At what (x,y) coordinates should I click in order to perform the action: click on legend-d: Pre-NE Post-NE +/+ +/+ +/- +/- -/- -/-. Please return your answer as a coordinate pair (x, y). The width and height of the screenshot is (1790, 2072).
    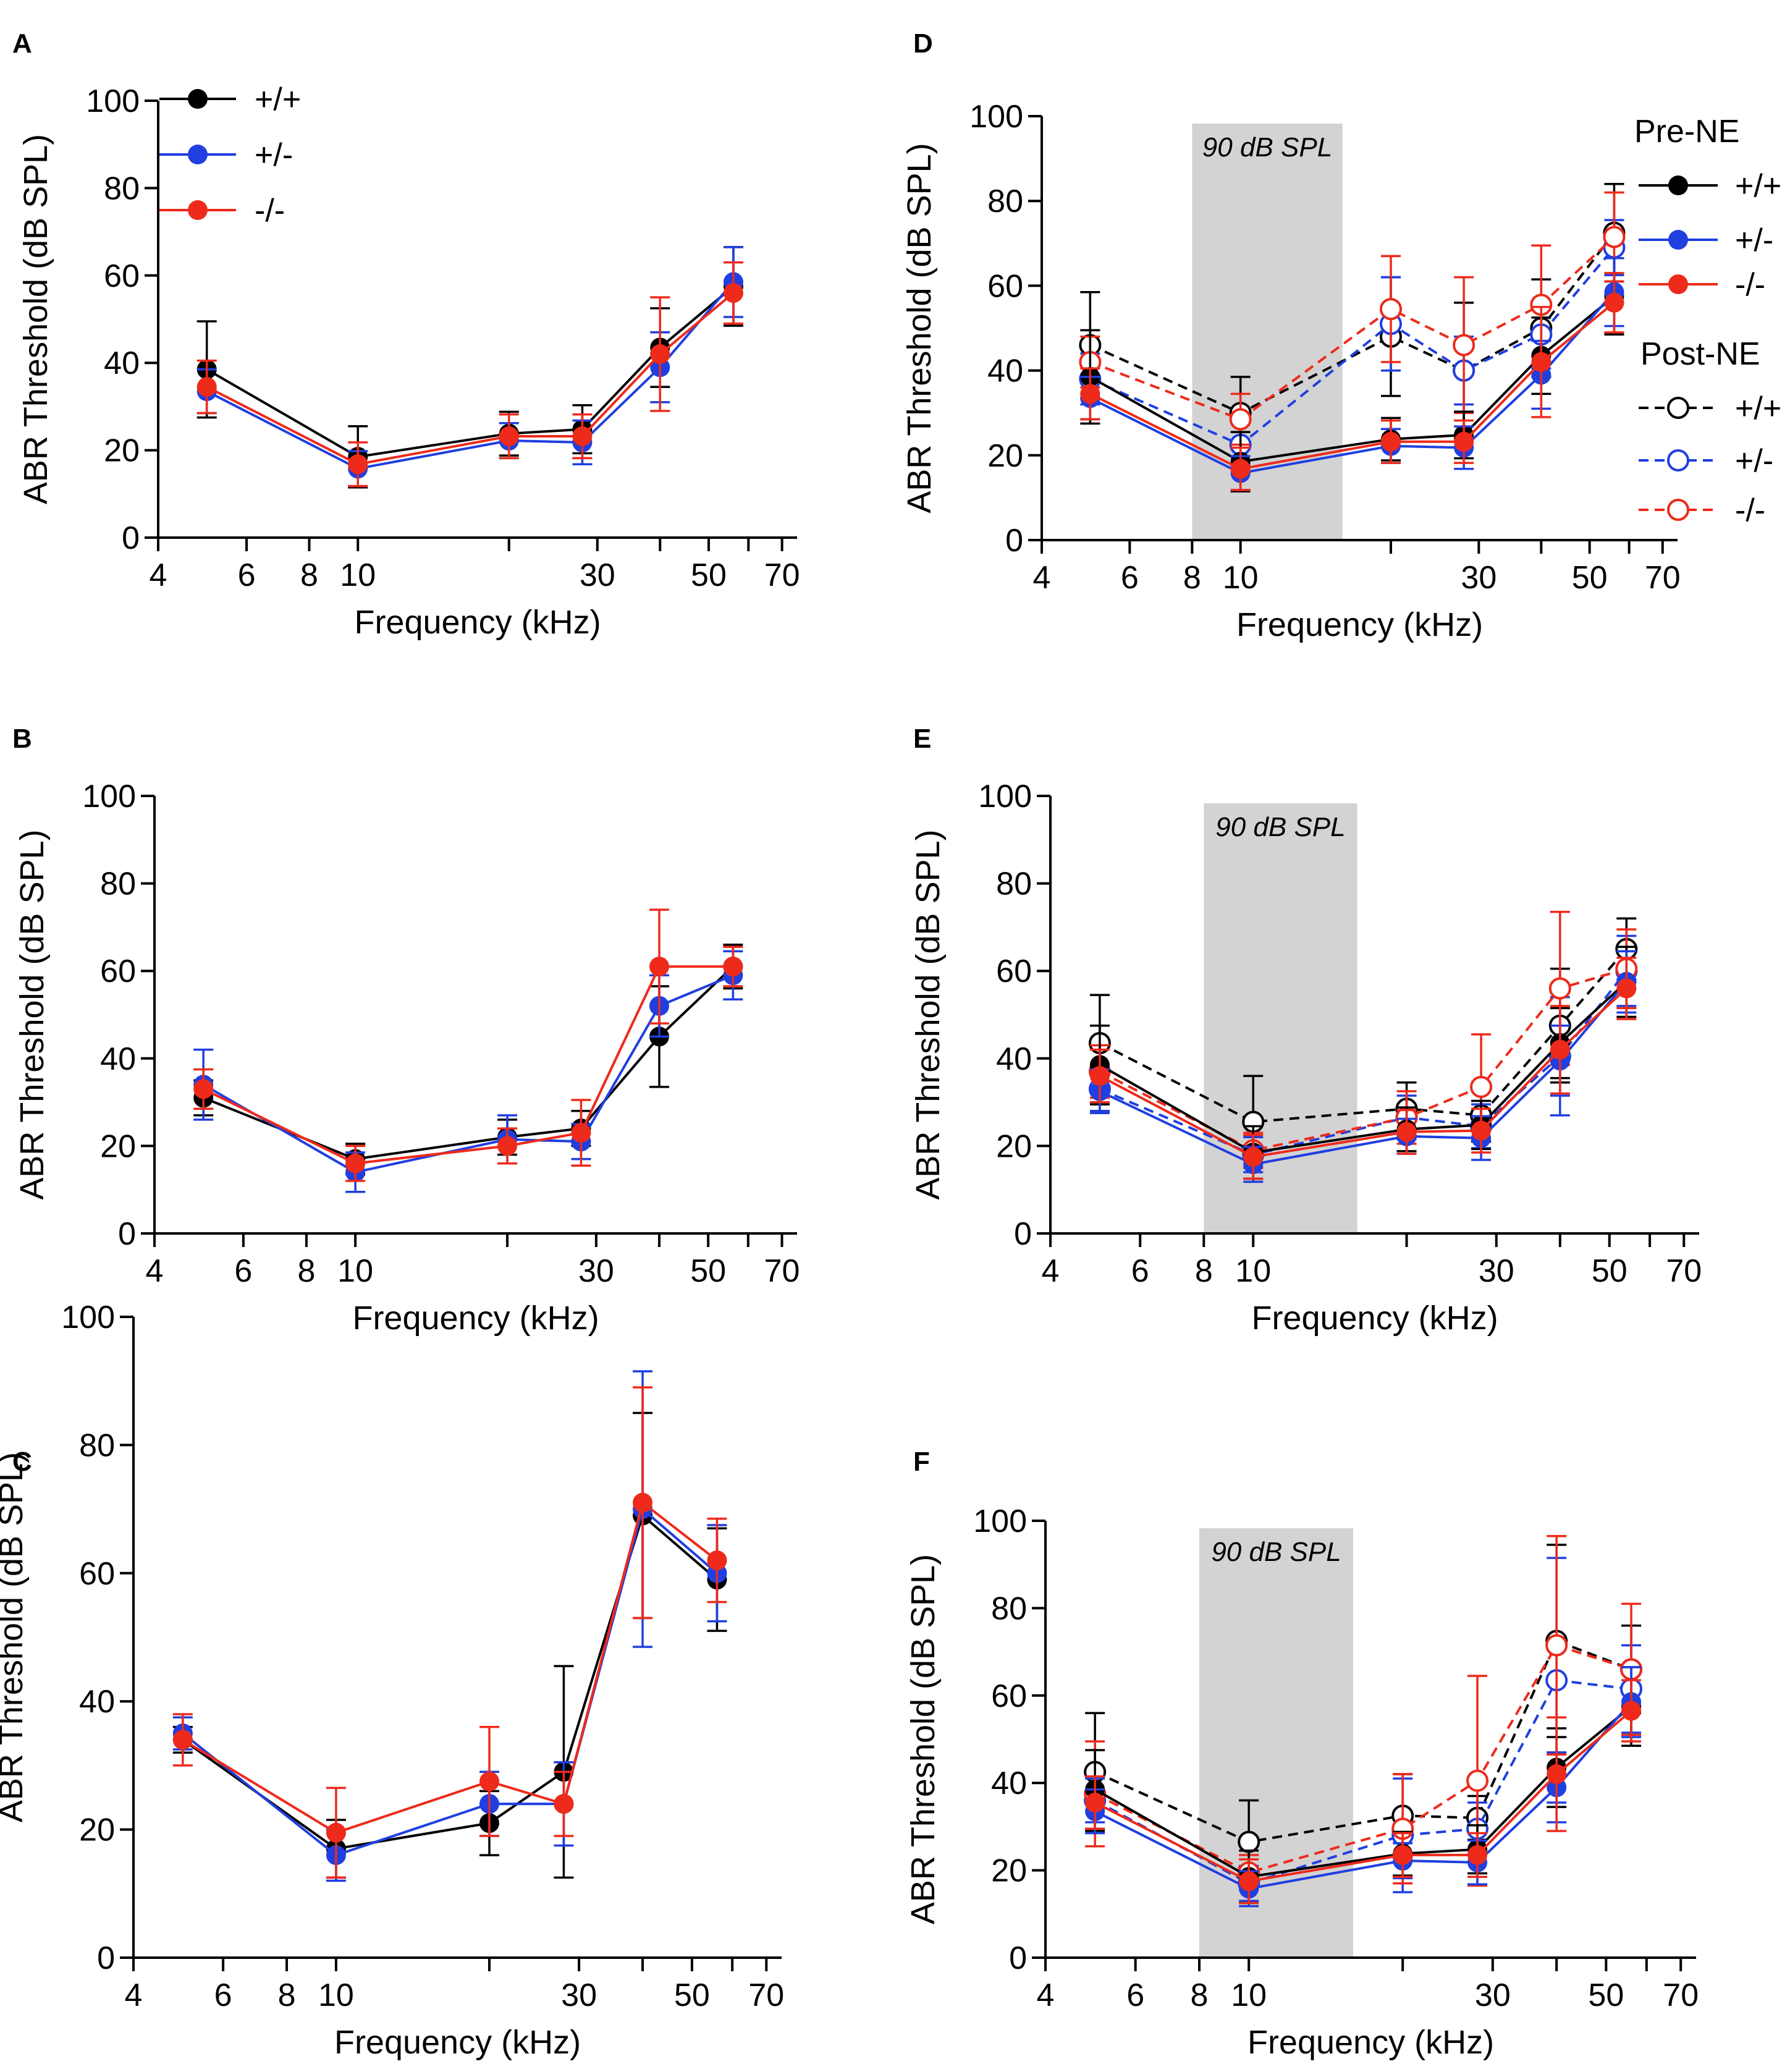
    Looking at the image, I should click on (1707, 321).